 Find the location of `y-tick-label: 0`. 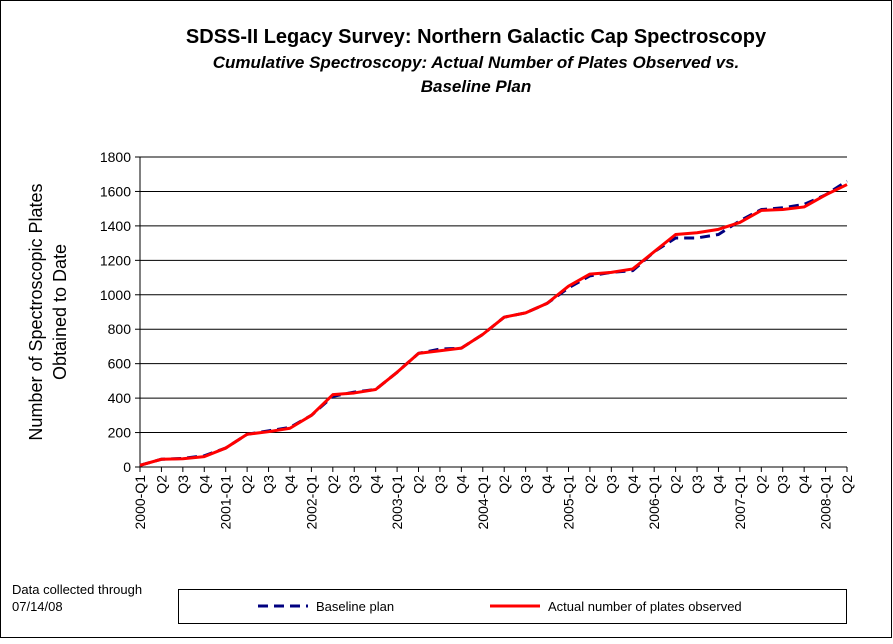

y-tick-label: 0 is located at coordinates (127, 467).